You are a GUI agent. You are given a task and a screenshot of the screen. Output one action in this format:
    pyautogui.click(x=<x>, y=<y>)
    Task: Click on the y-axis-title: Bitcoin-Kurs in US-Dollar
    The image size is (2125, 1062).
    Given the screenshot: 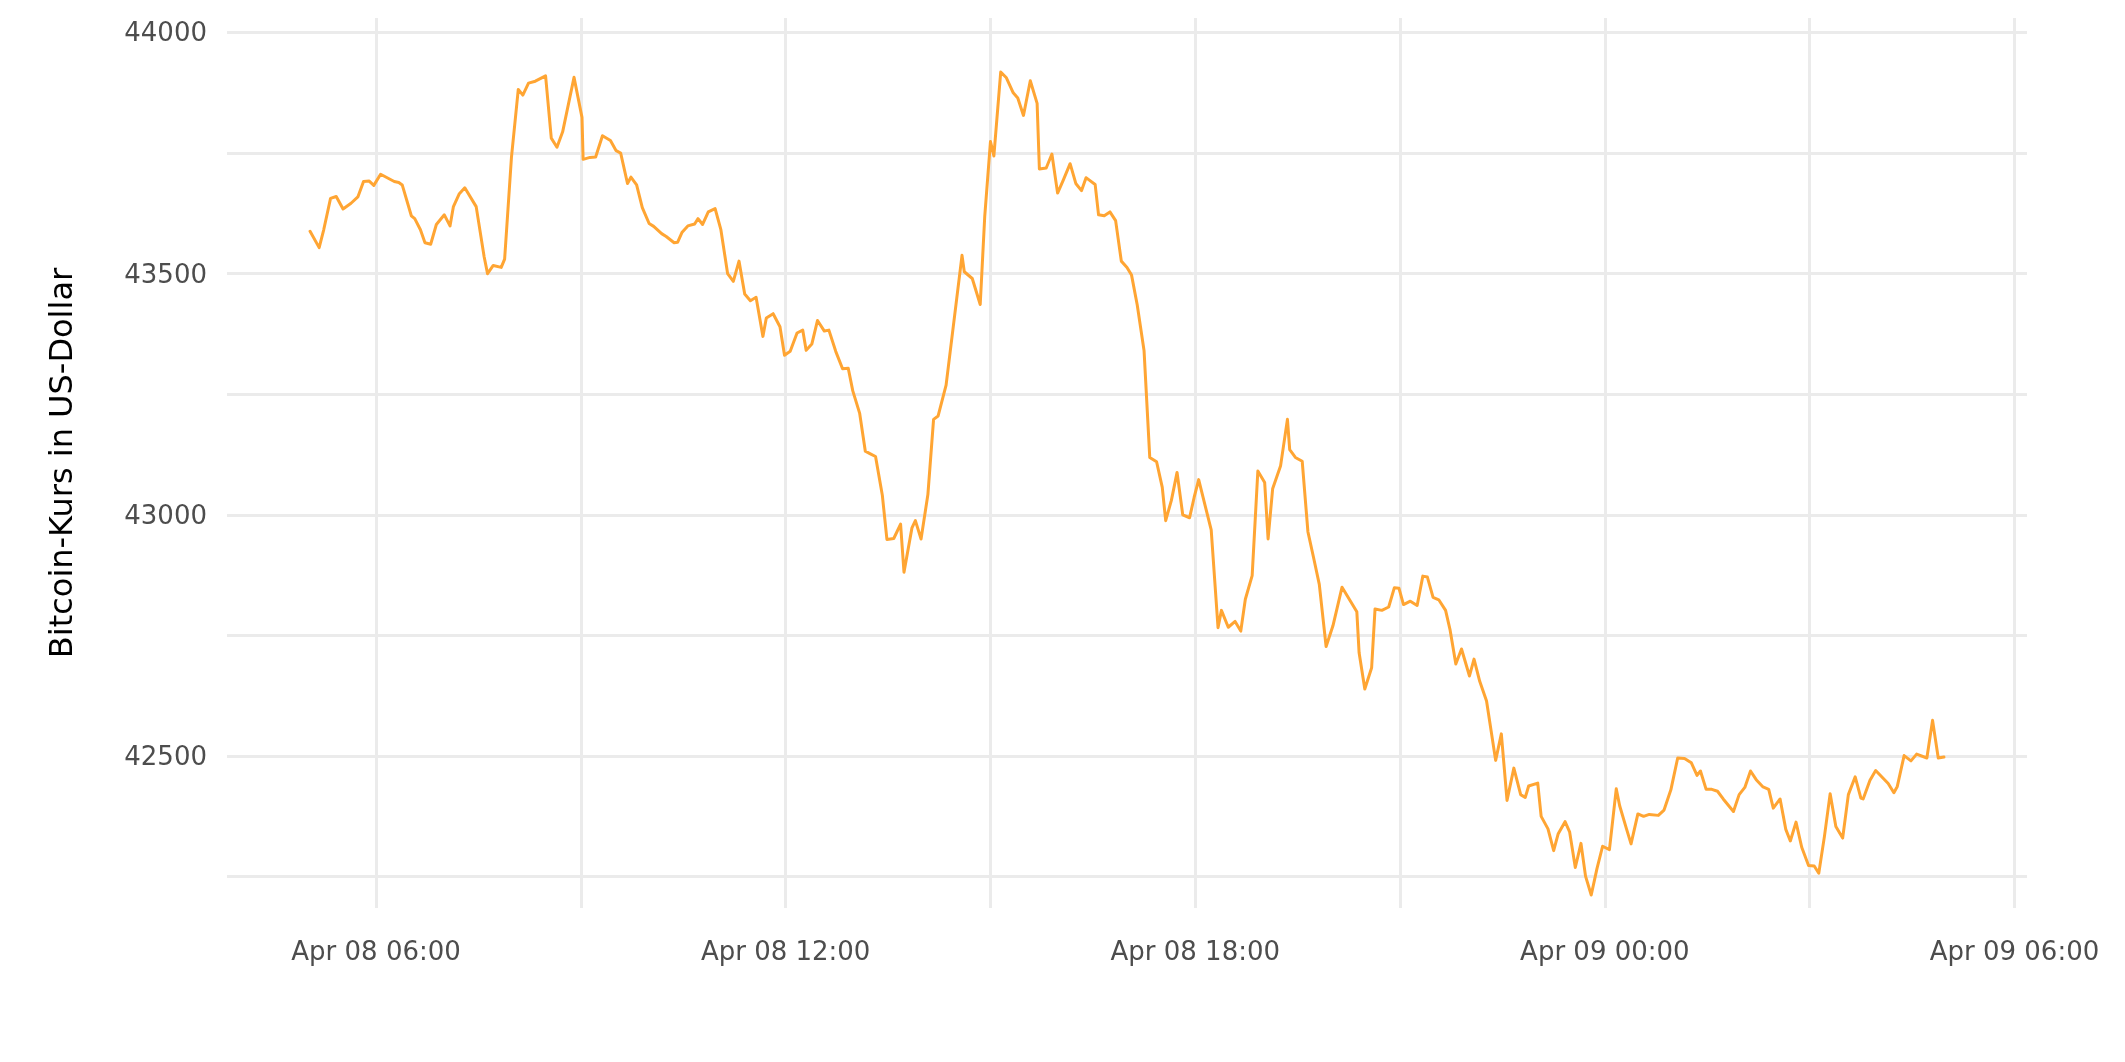 What is the action you would take?
    pyautogui.click(x=61, y=462)
    